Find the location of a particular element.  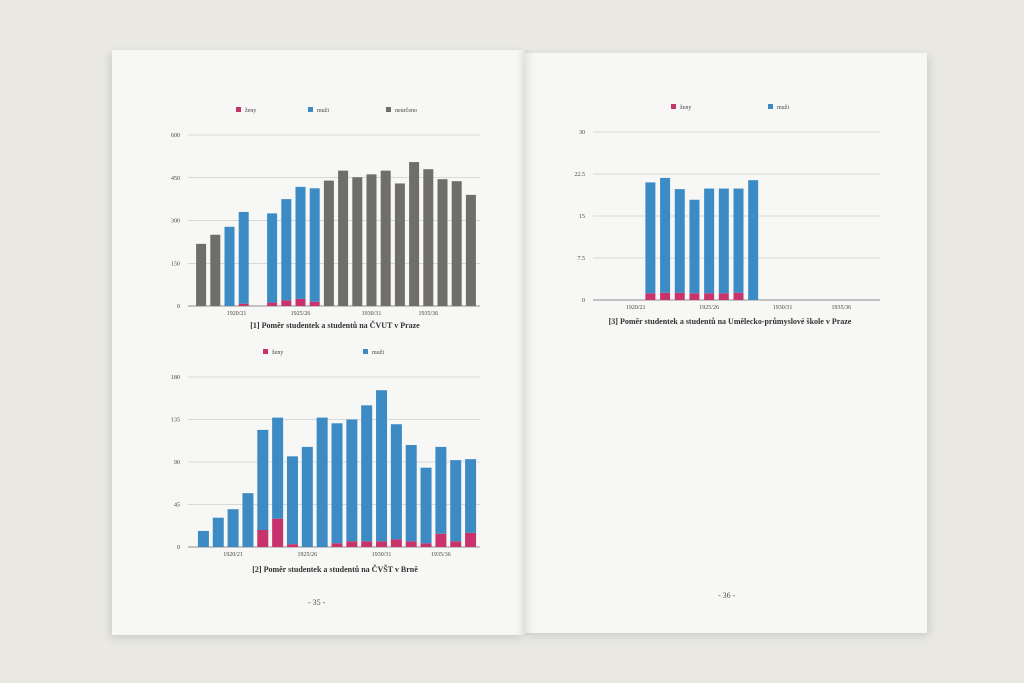

y-tick-label: 300 is located at coordinates (175, 222).